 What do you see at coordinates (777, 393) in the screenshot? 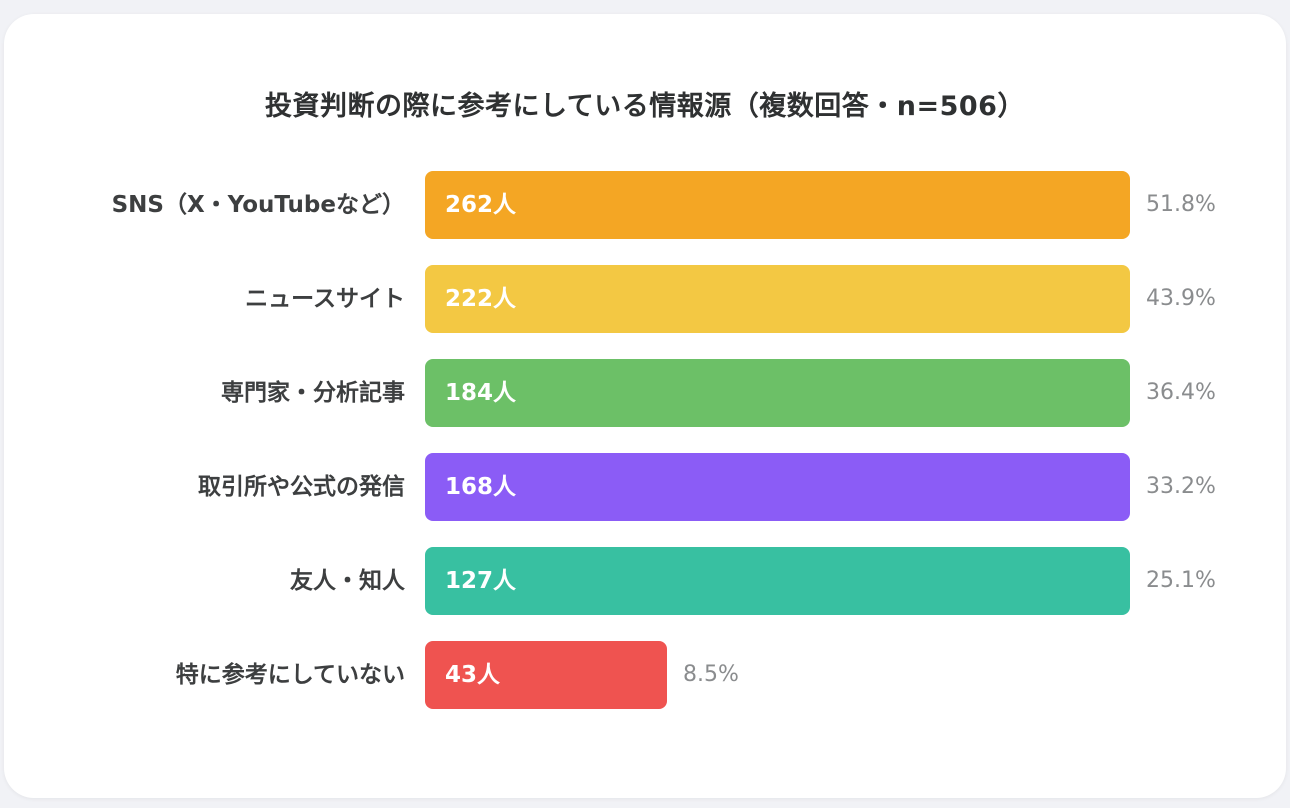
I see `bar: 184人` at bounding box center [777, 393].